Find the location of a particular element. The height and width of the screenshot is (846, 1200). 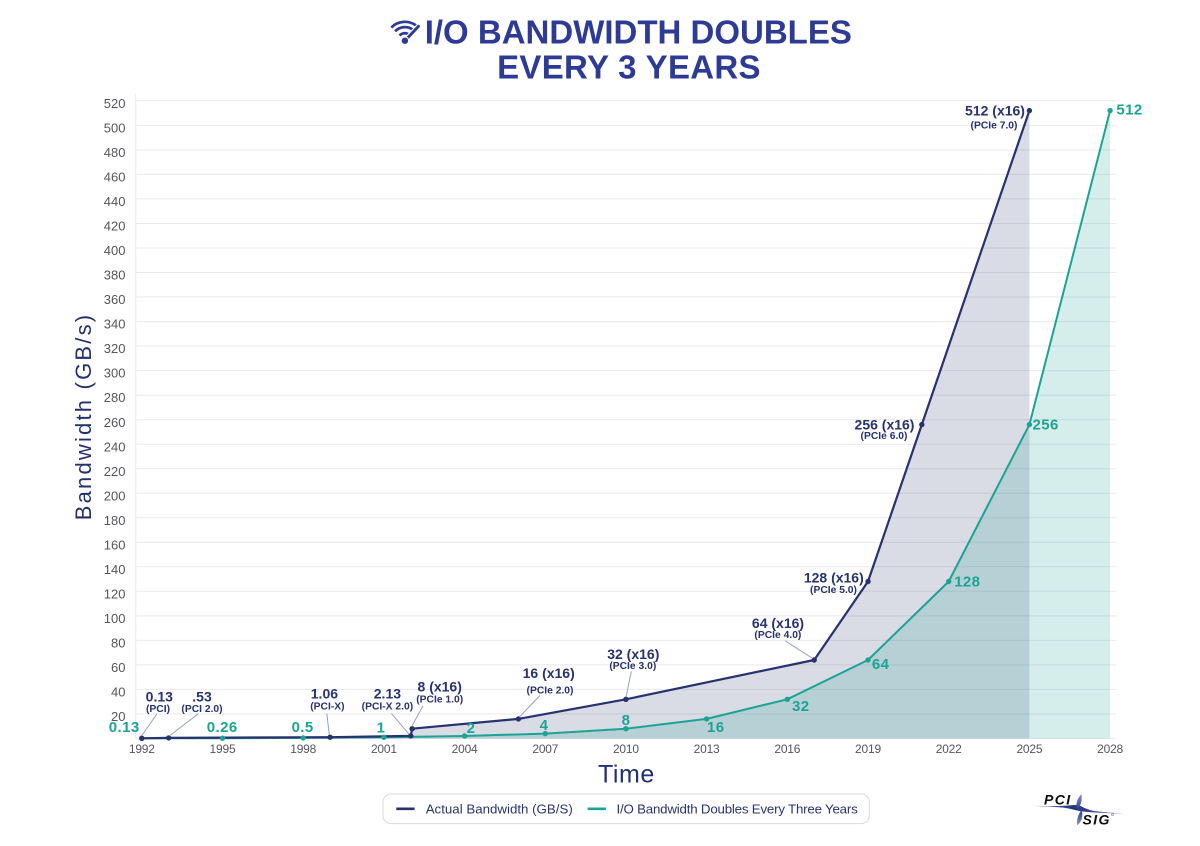

svg-text: EVERY 3 YEARS is located at coordinates (629, 67).